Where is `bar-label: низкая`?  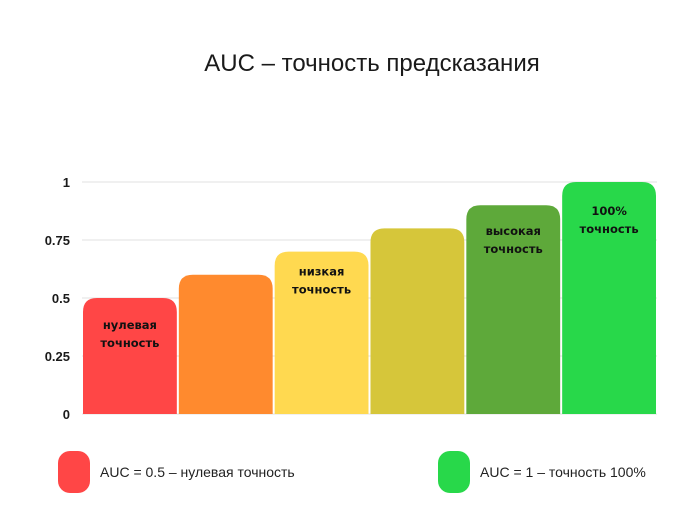
bar-label: низкая is located at coordinates (322, 272).